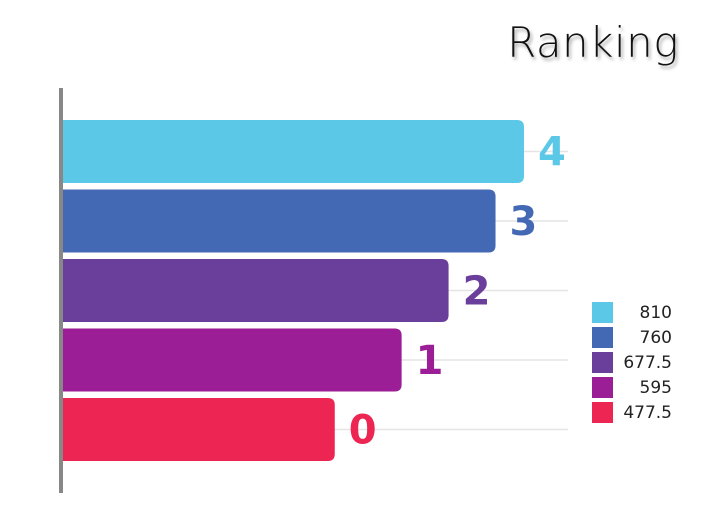  Describe the element at coordinates (656, 338) in the screenshot. I see `legend-label: 760` at that location.